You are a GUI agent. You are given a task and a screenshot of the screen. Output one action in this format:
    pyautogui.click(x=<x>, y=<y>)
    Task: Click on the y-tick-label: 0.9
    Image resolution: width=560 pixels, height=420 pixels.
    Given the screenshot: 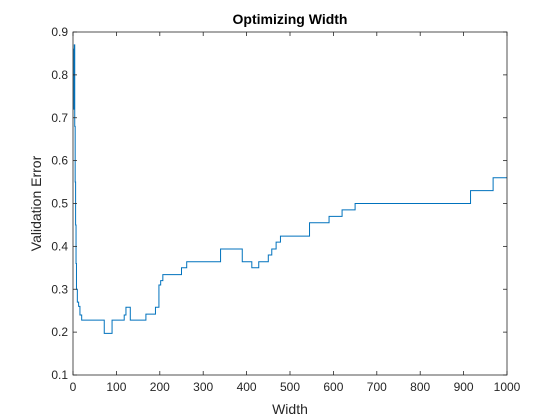 What is the action you would take?
    pyautogui.click(x=59, y=32)
    